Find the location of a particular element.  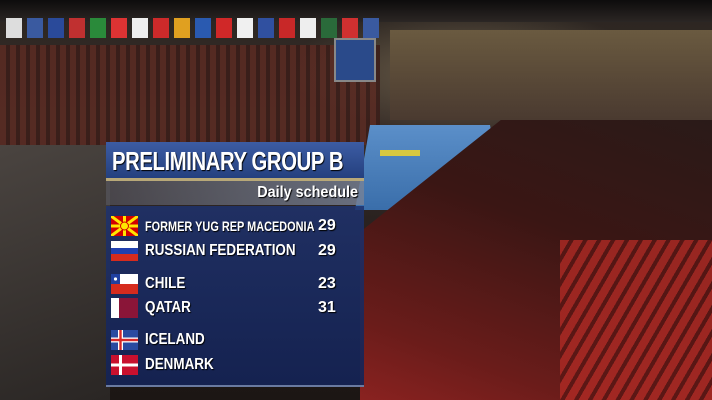

arena-roof is located at coordinates (356, 11).